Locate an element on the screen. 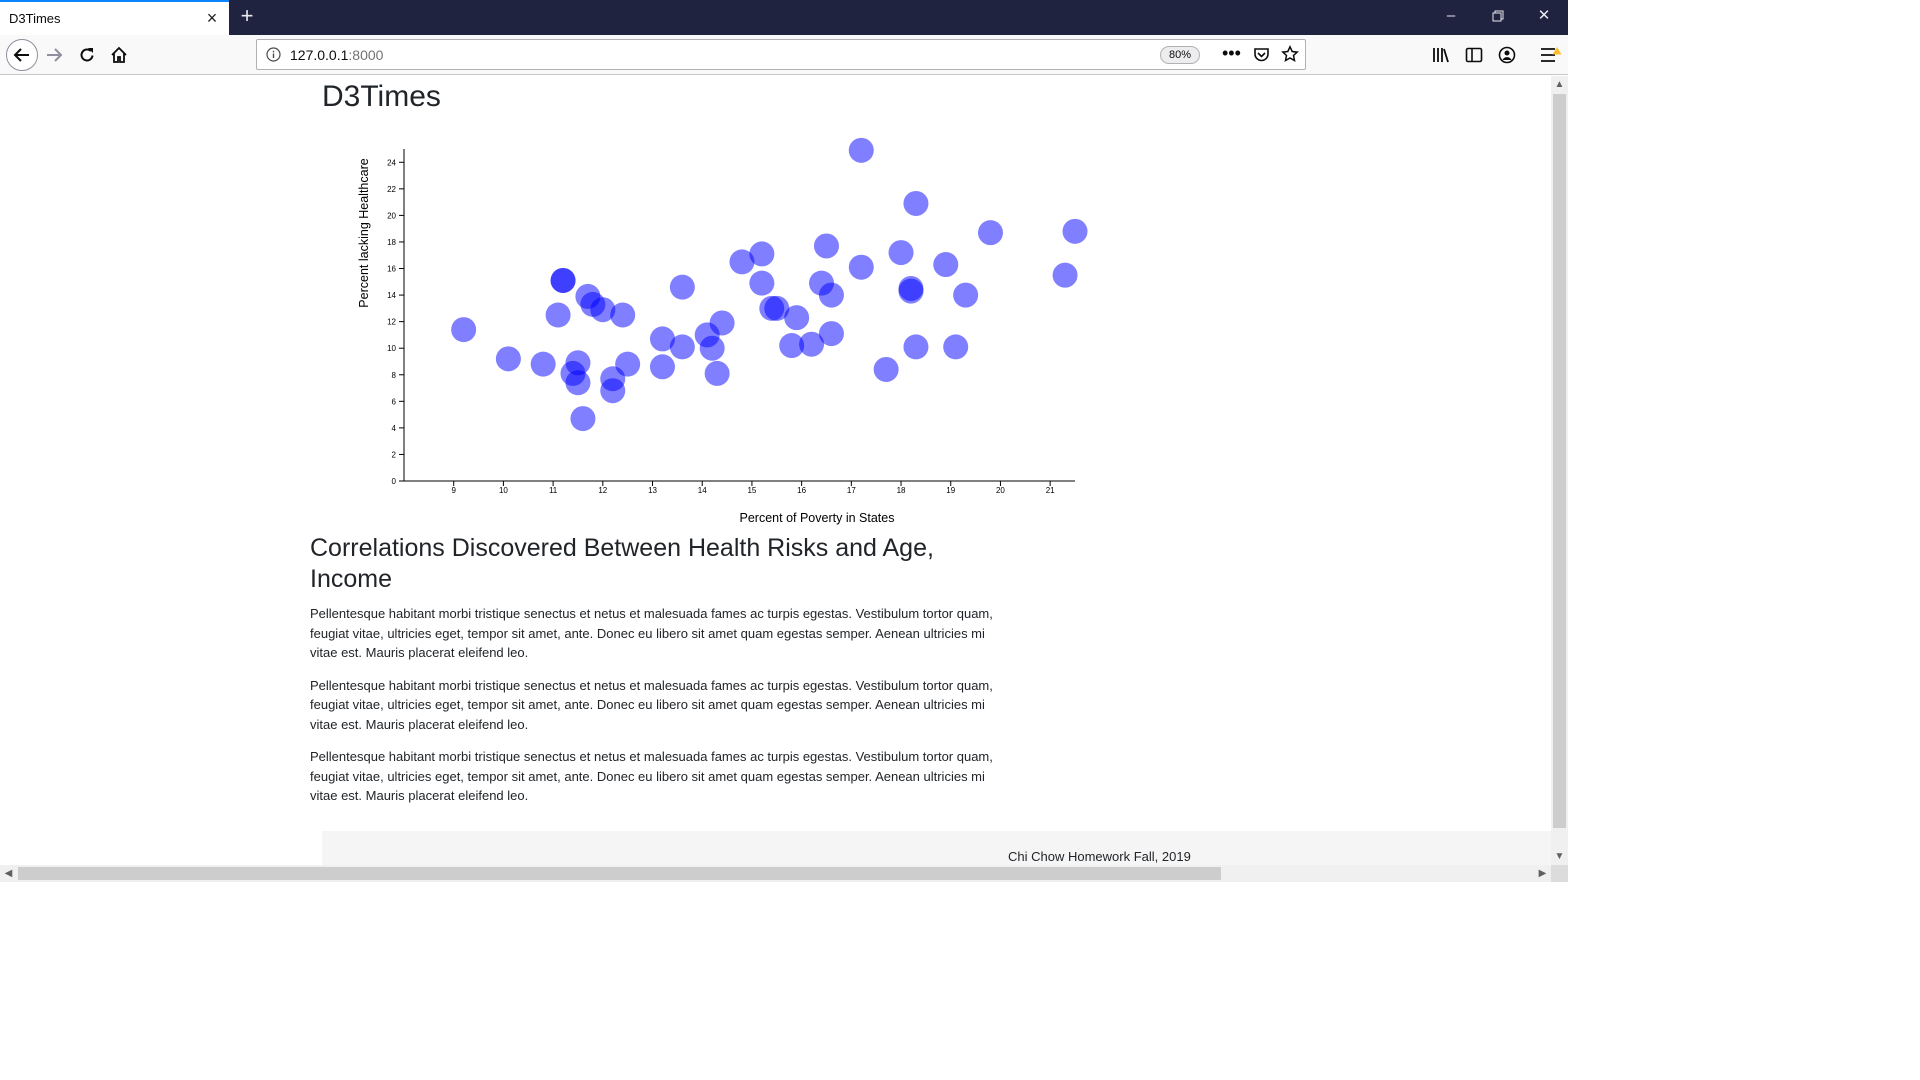 The height and width of the screenshot is (1080, 1920). restore-icon is located at coordinates (1498, 16).